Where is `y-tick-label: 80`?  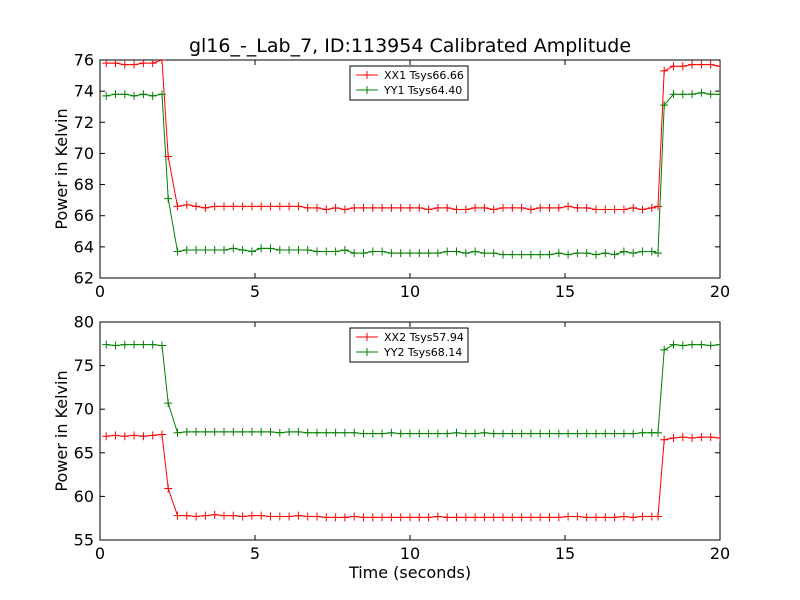 y-tick-label: 80 is located at coordinates (84, 322).